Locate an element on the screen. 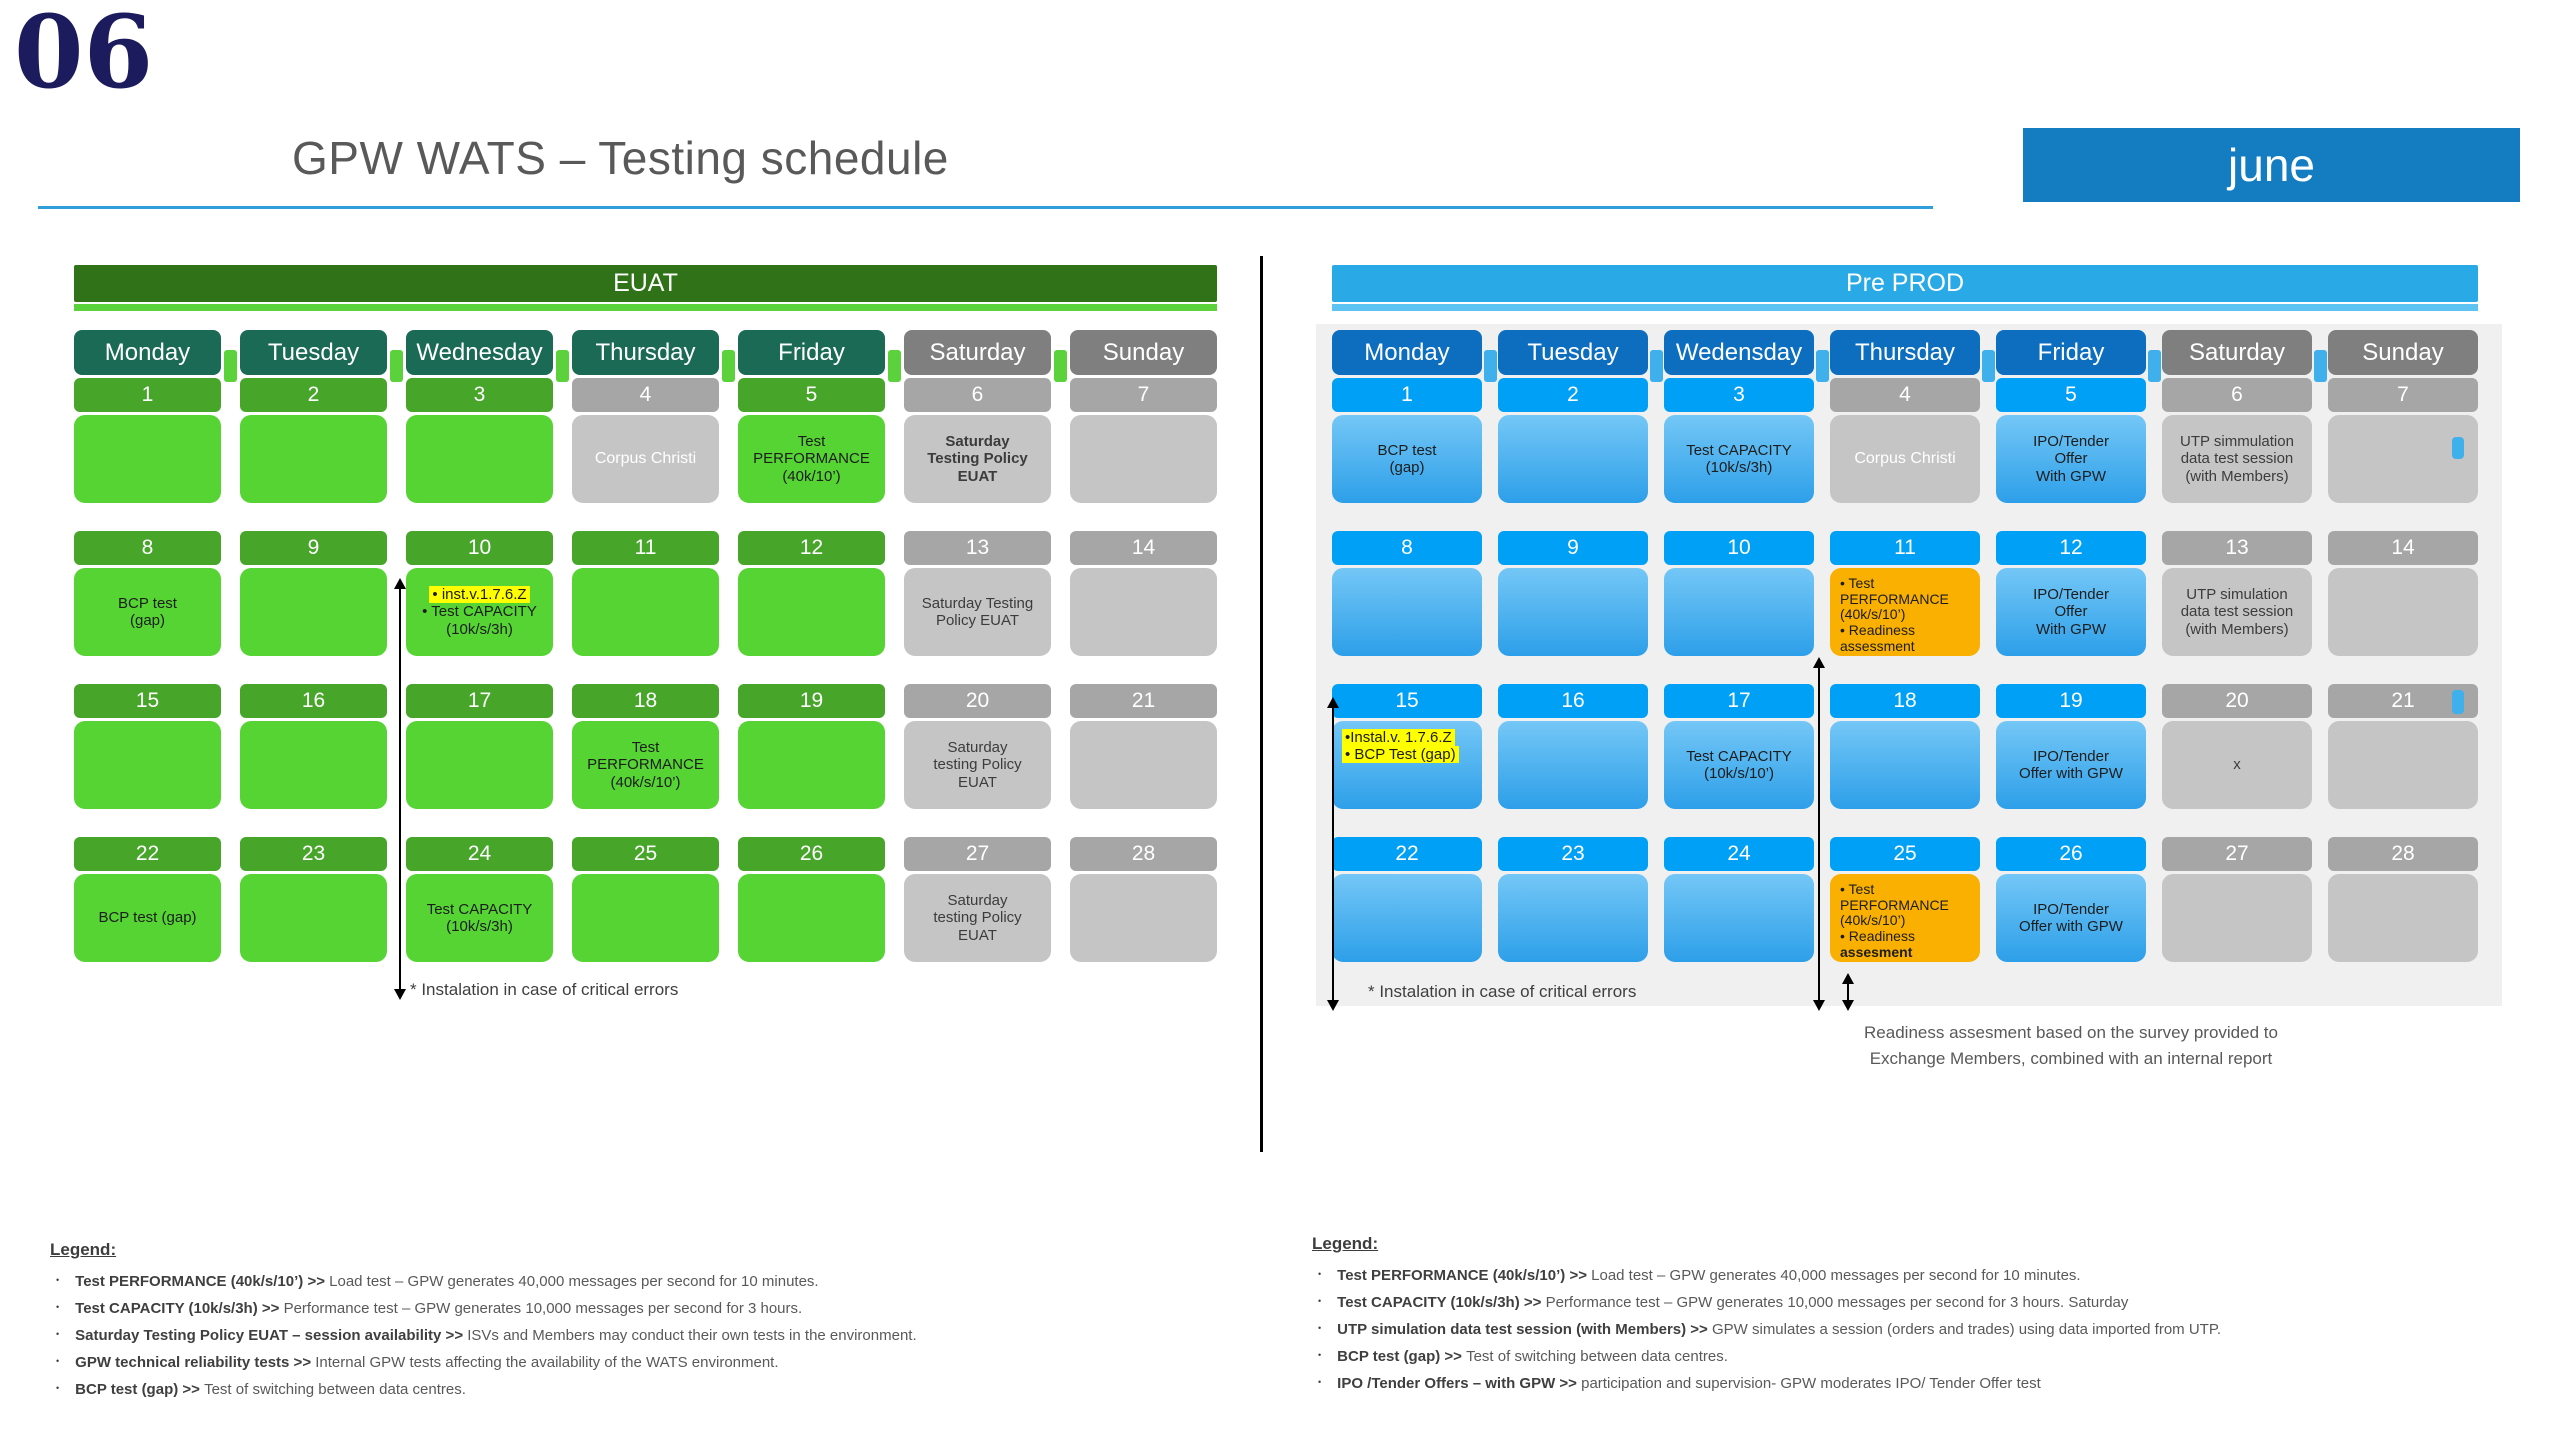 The height and width of the screenshot is (1440, 2560). event-cell-19: IPO/Tender Offer with GPW is located at coordinates (2071, 765).